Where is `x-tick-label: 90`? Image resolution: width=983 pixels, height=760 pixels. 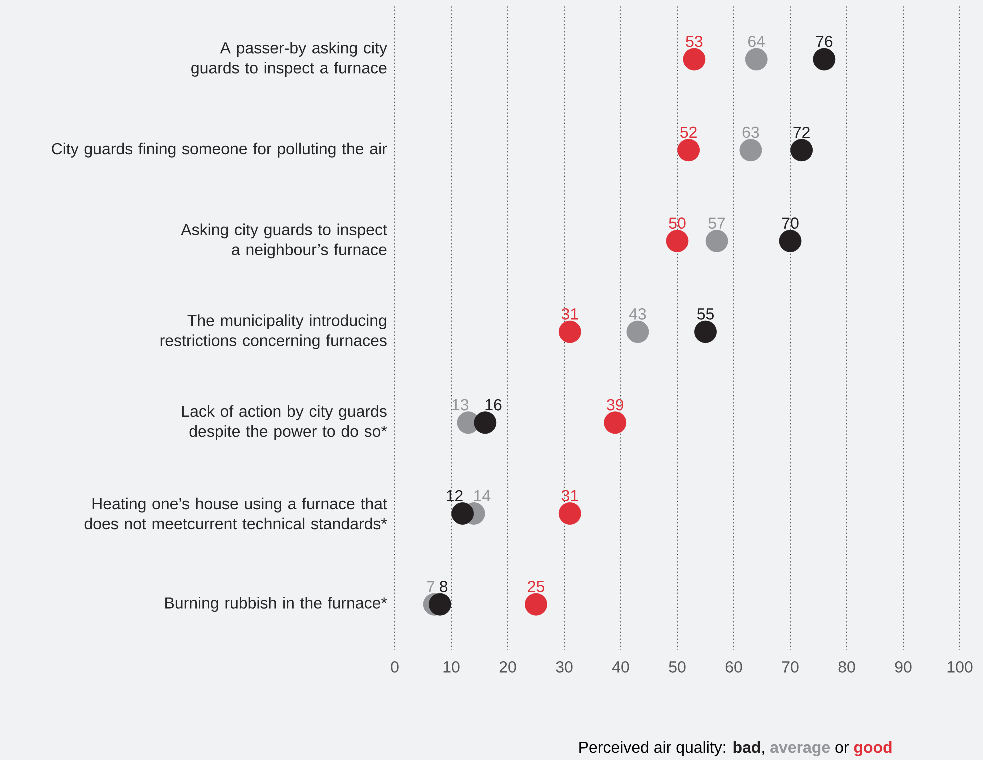
x-tick-label: 90 is located at coordinates (903, 667).